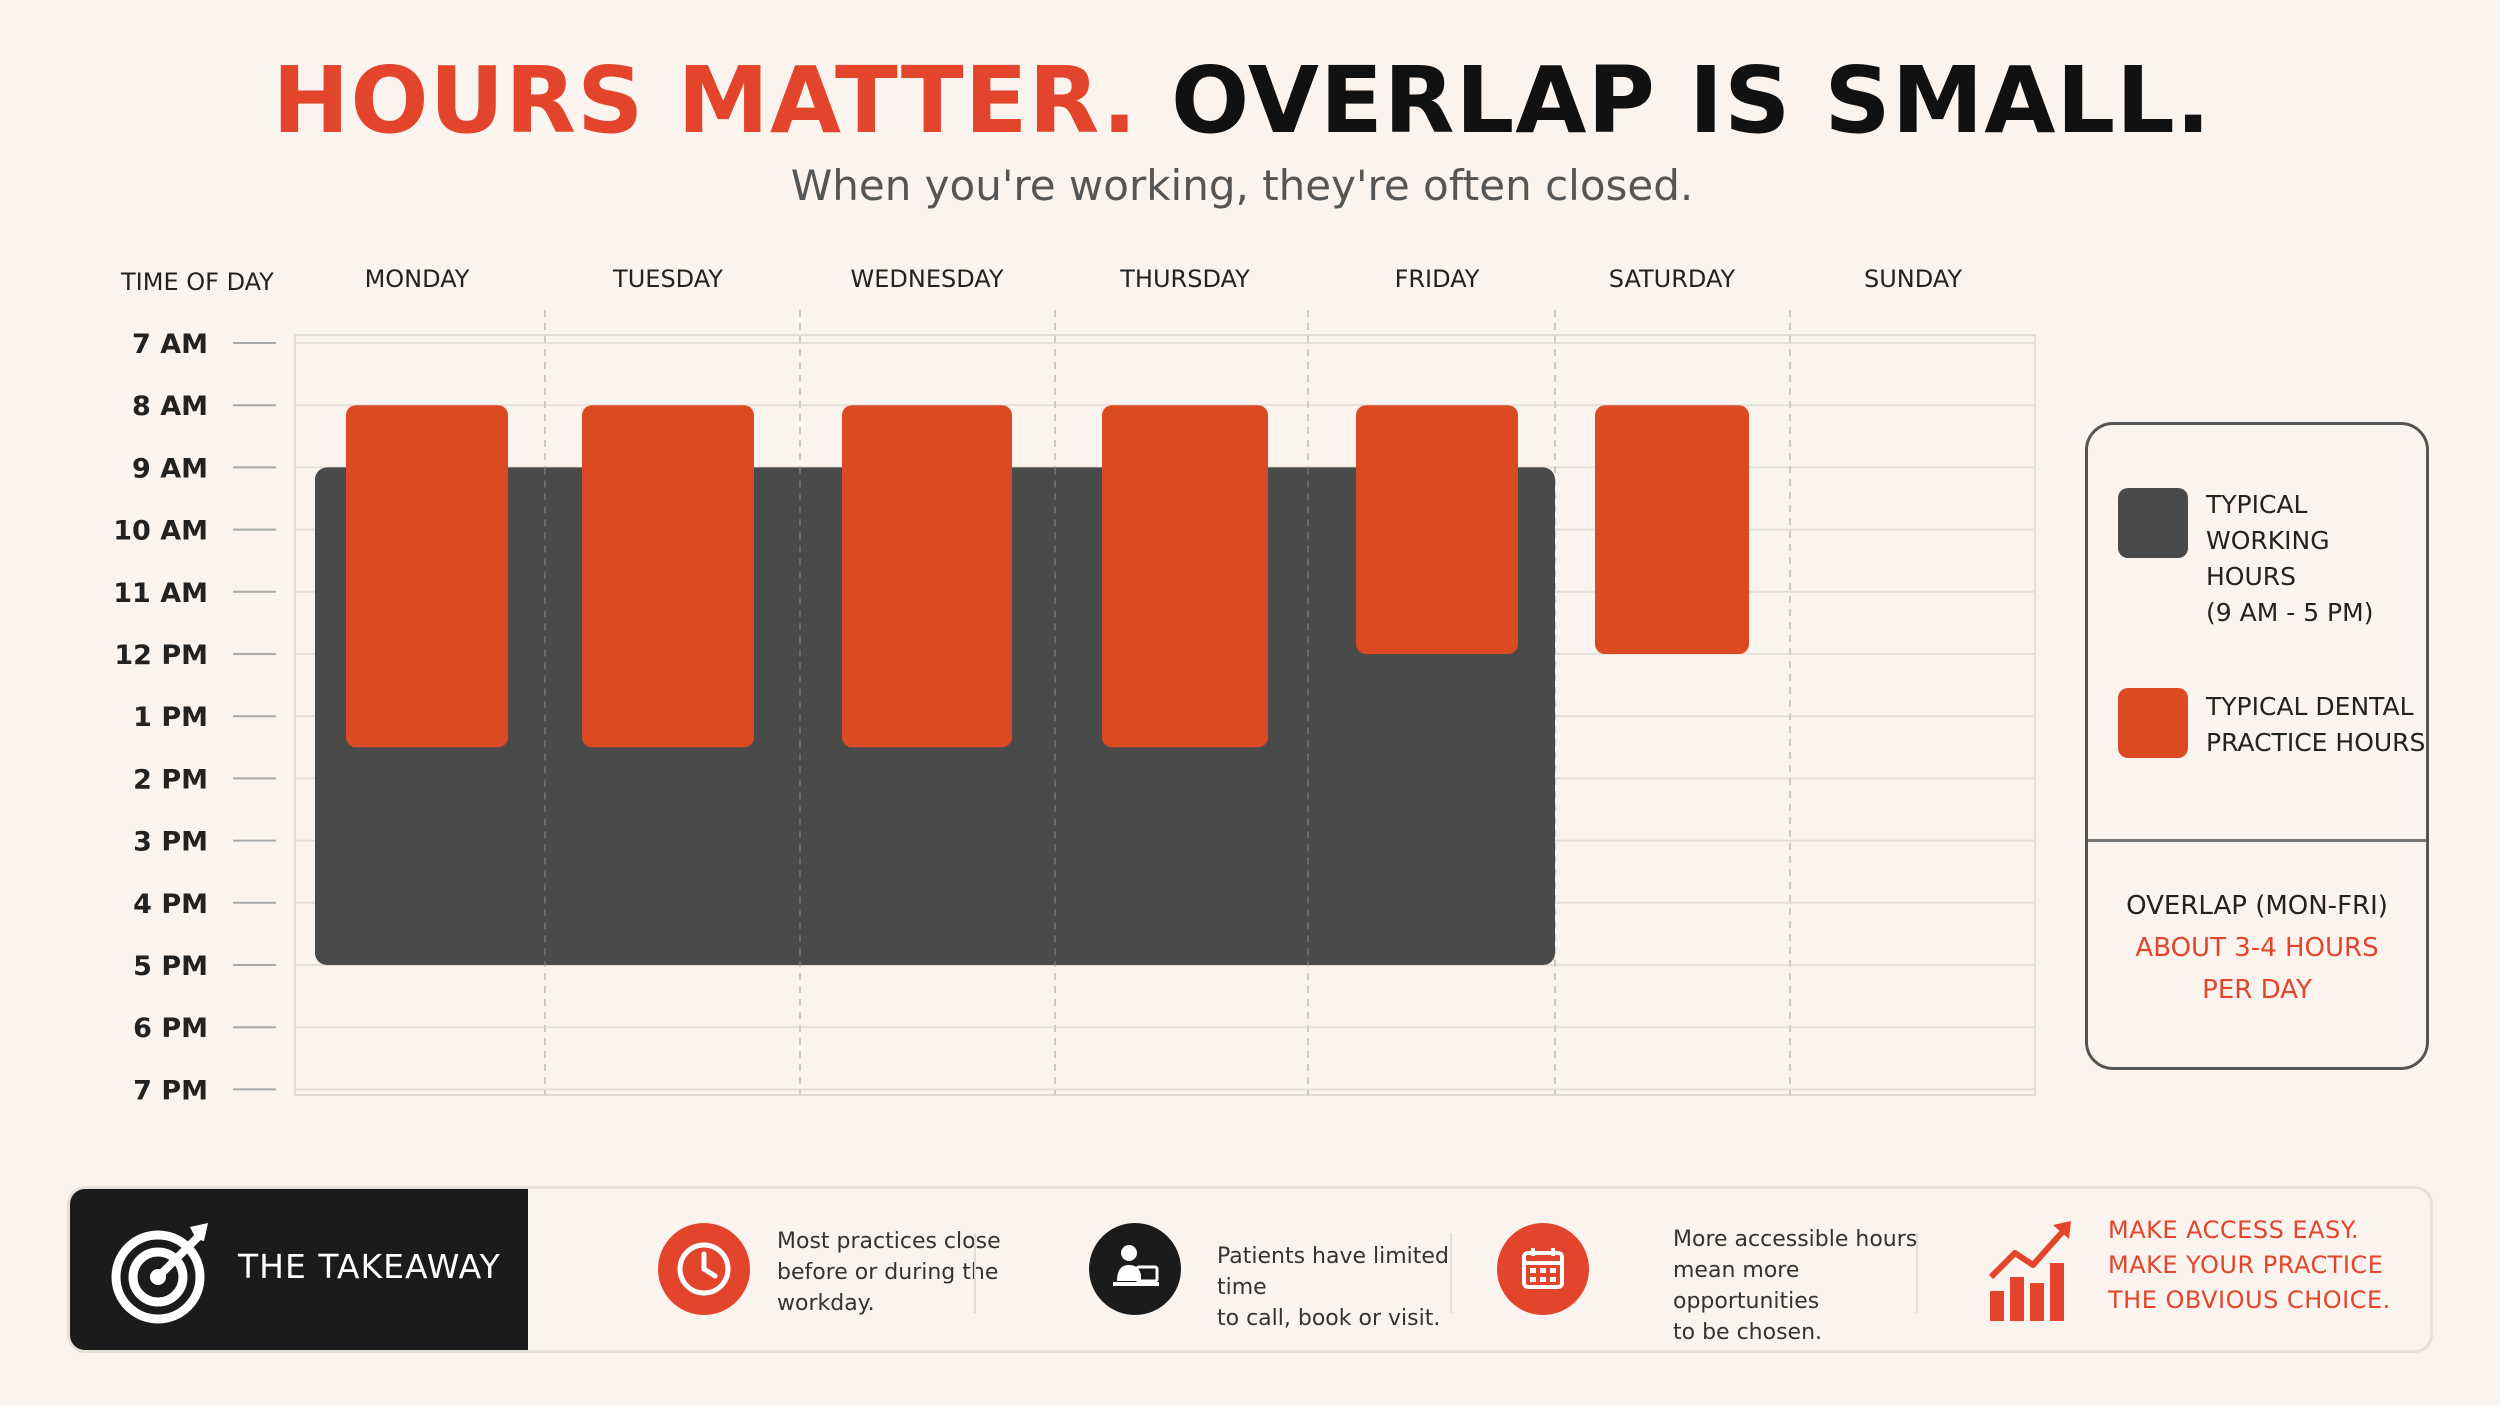  I want to click on time-tick-label: 2 PM, so click(170, 779).